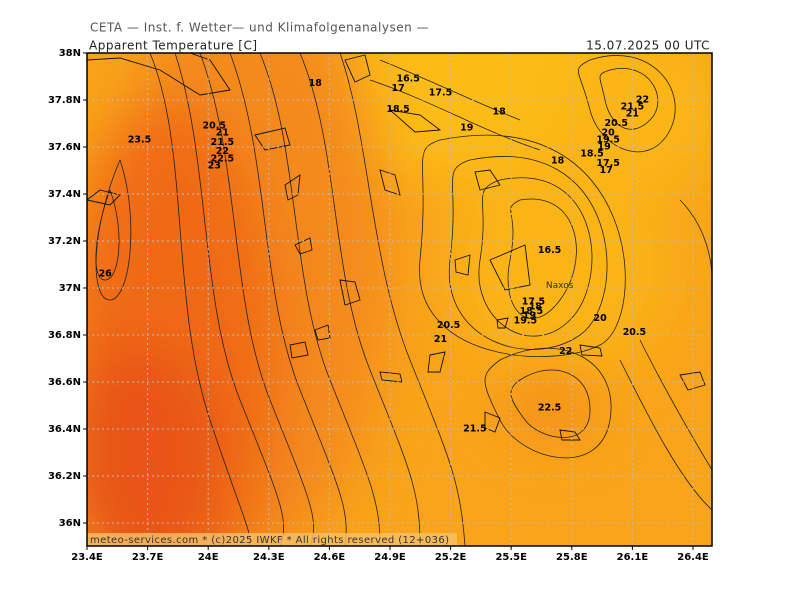  I want to click on contour-label: 26, so click(106, 273).